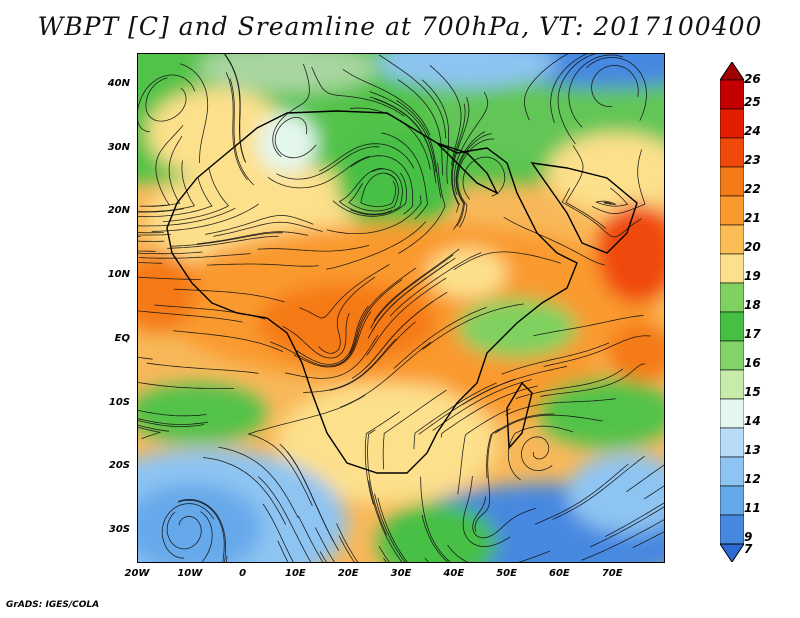 Image resolution: width=800 pixels, height=618 pixels. What do you see at coordinates (243, 573) in the screenshot?
I see `lon-tick-label: 0` at bounding box center [243, 573].